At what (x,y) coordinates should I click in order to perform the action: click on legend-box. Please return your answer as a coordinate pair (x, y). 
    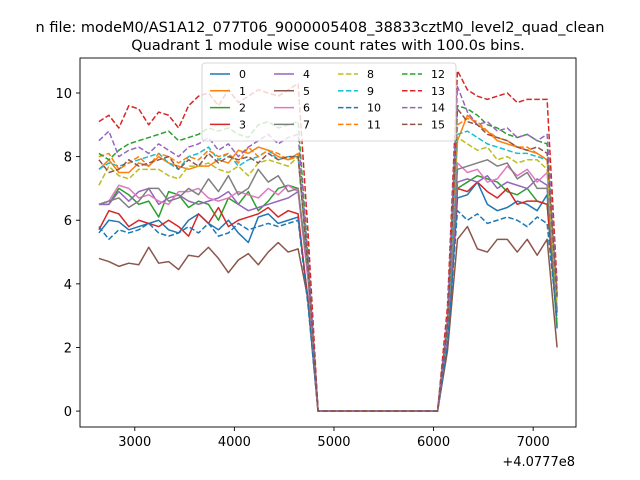
    Looking at the image, I should click on (329, 102).